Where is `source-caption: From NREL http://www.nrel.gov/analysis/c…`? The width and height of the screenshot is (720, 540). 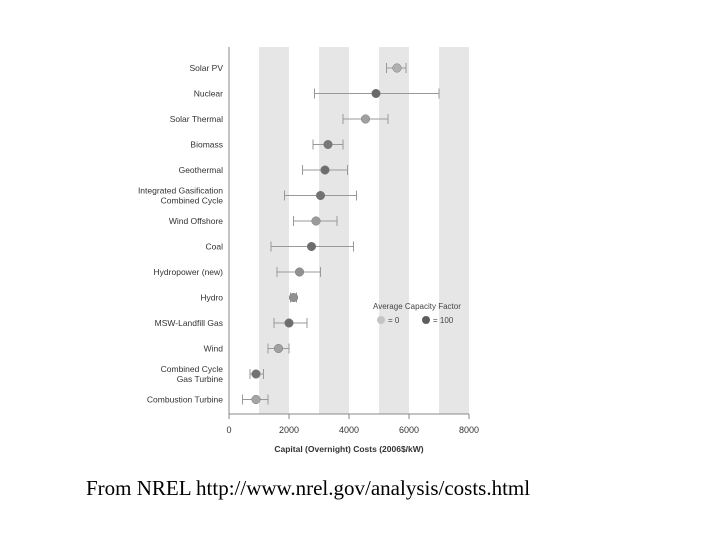
source-caption: From NREL http://www.nrel.gov/analysis/c… is located at coordinates (308, 488).